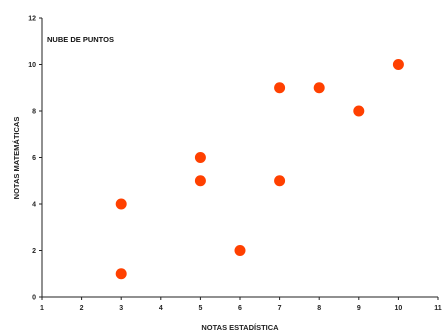  Describe the element at coordinates (240, 327) in the screenshot. I see `x-axis-title: NOTAS ESTADÍSTICA` at that location.